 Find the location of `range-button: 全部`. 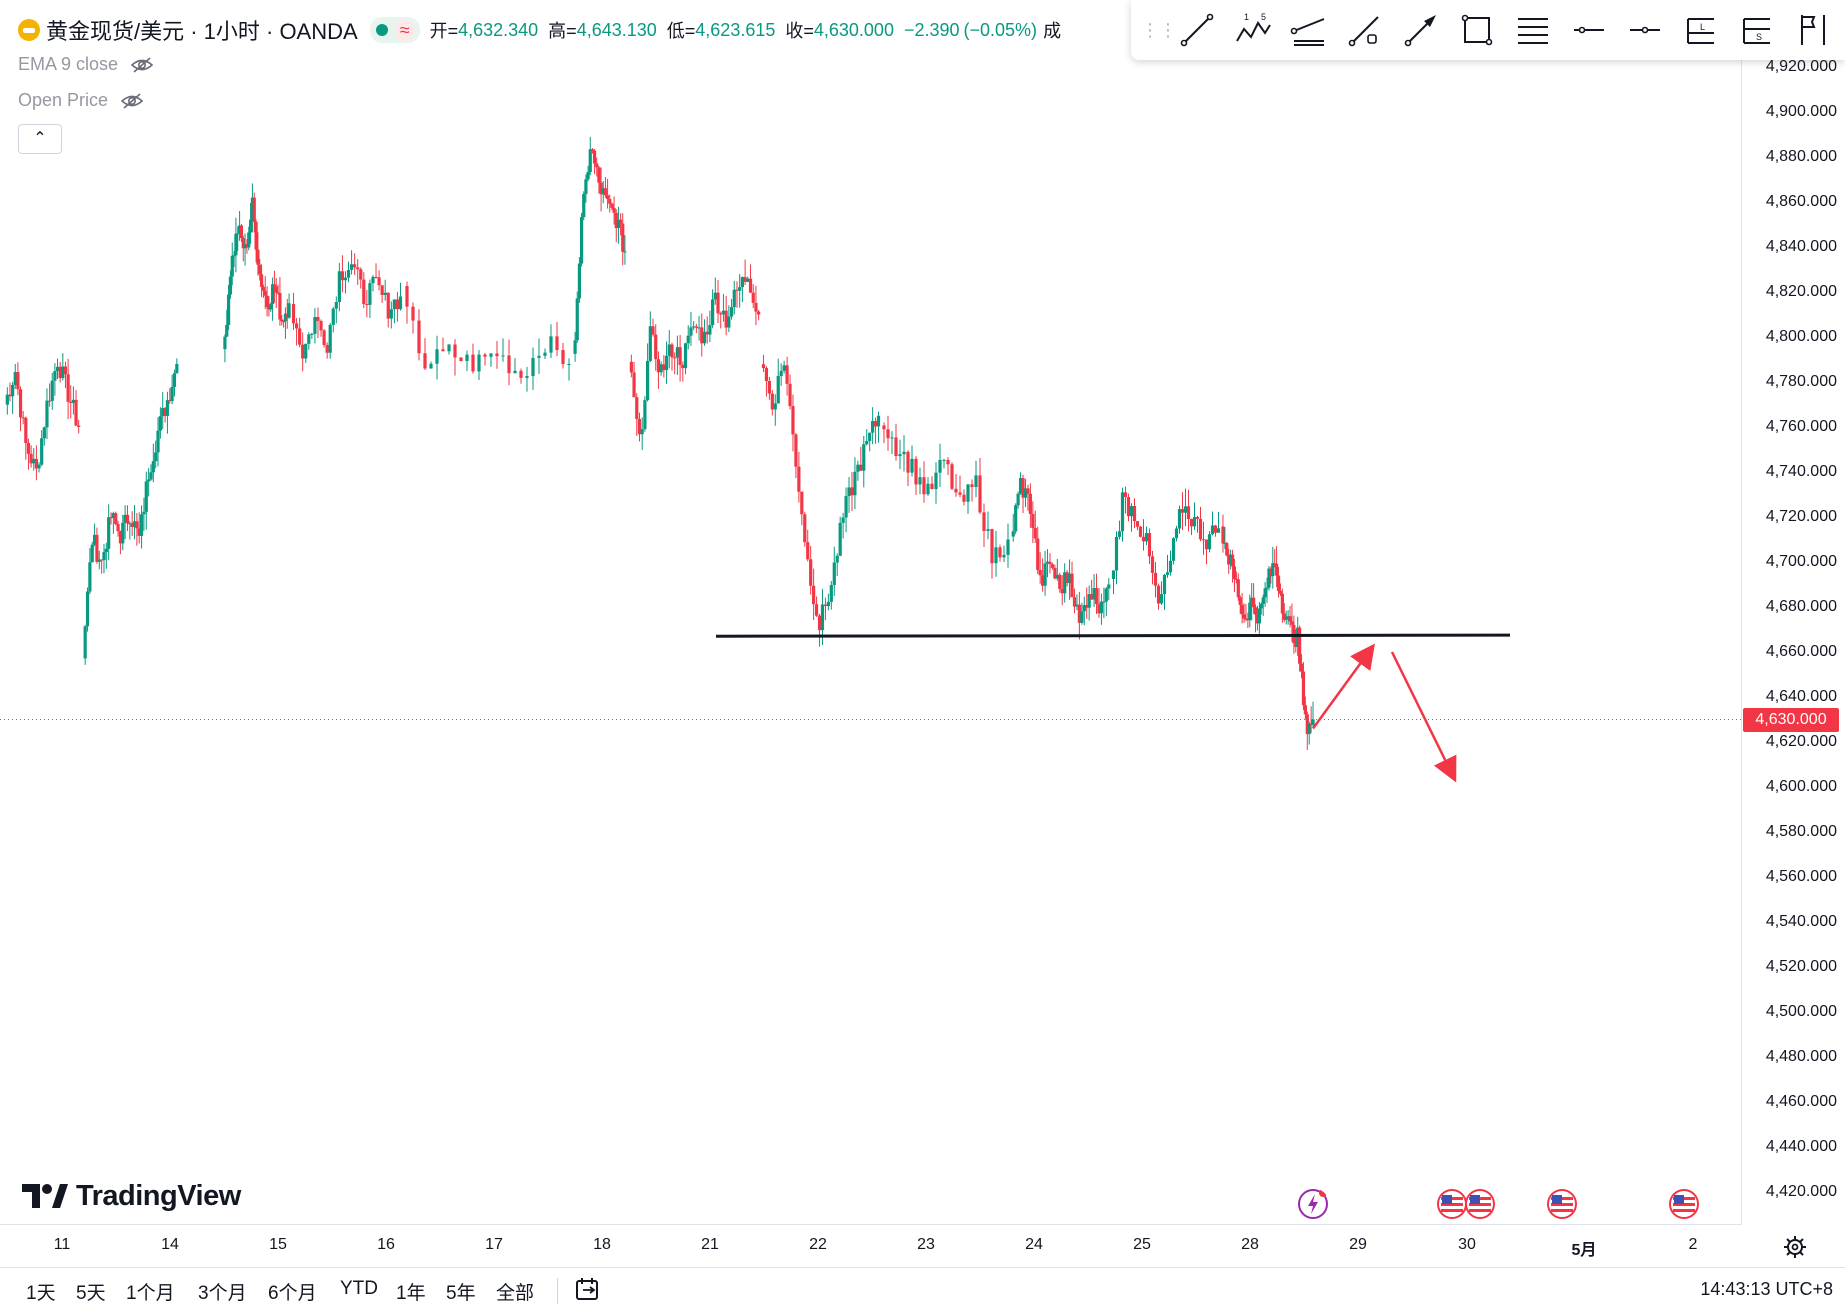

range-button: 全部 is located at coordinates (515, 1293).